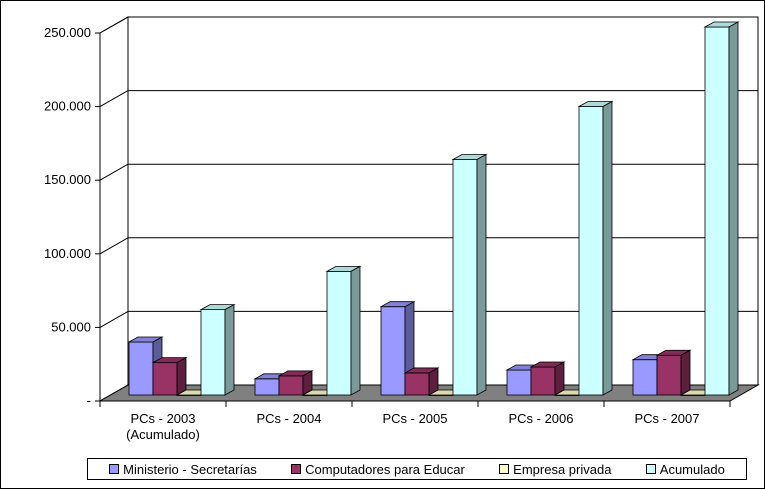  Describe the element at coordinates (190, 469) in the screenshot. I see `legend-label: Ministerio - Secretarías` at that location.